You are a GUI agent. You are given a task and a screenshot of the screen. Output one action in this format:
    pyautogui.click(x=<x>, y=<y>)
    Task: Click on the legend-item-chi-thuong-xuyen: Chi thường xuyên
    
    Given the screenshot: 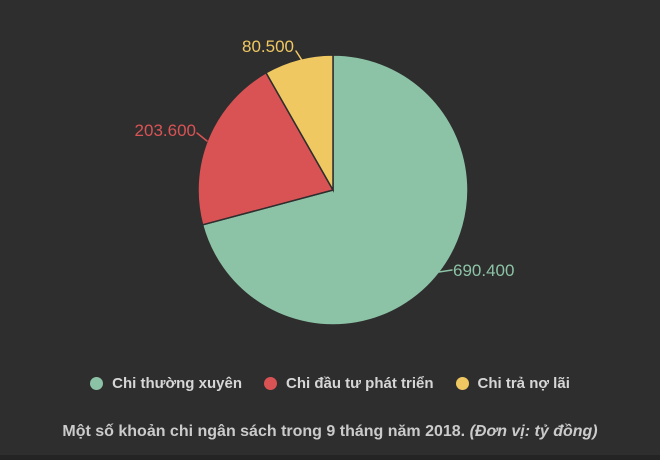 What is the action you would take?
    pyautogui.click(x=166, y=383)
    